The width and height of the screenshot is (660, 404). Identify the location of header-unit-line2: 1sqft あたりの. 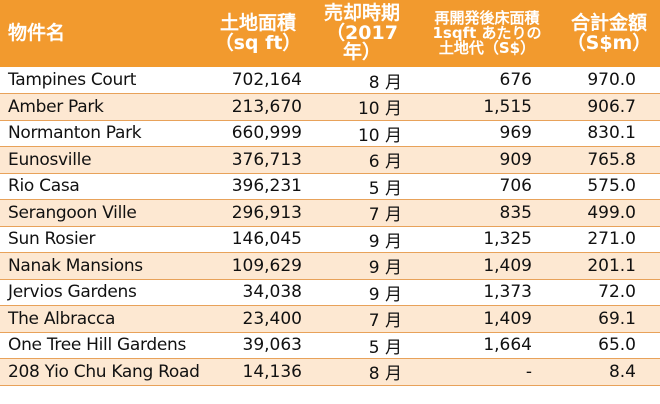
(487, 33).